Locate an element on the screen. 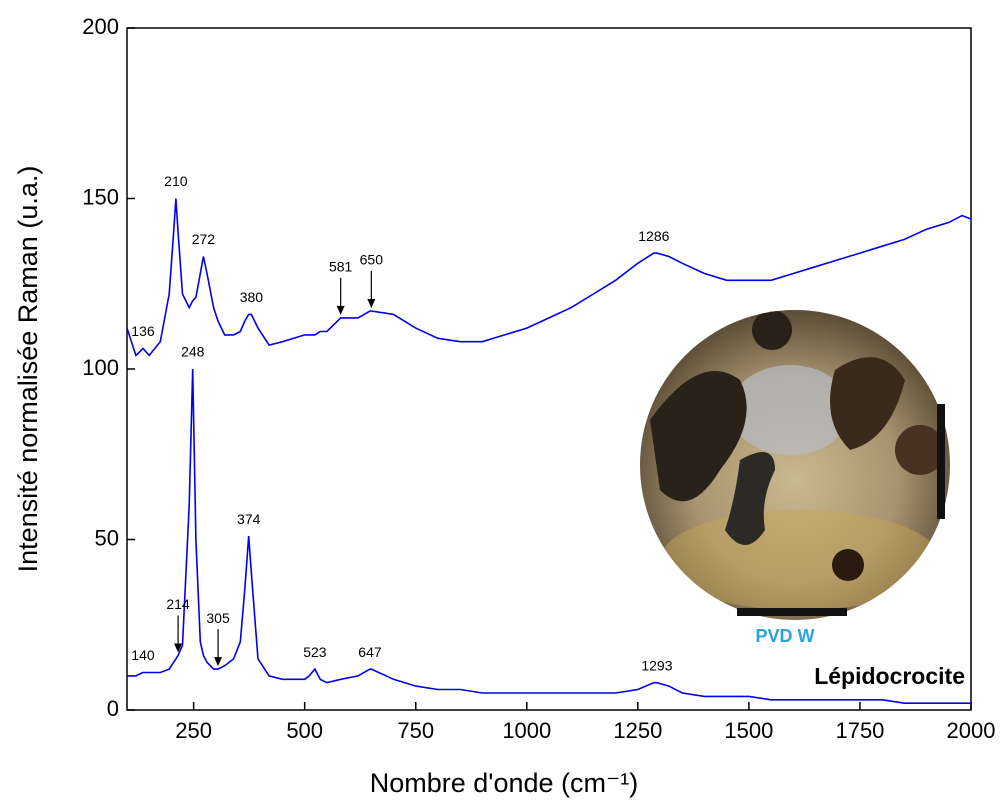 The width and height of the screenshot is (1008, 807). peak-label: 581 is located at coordinates (341, 267).